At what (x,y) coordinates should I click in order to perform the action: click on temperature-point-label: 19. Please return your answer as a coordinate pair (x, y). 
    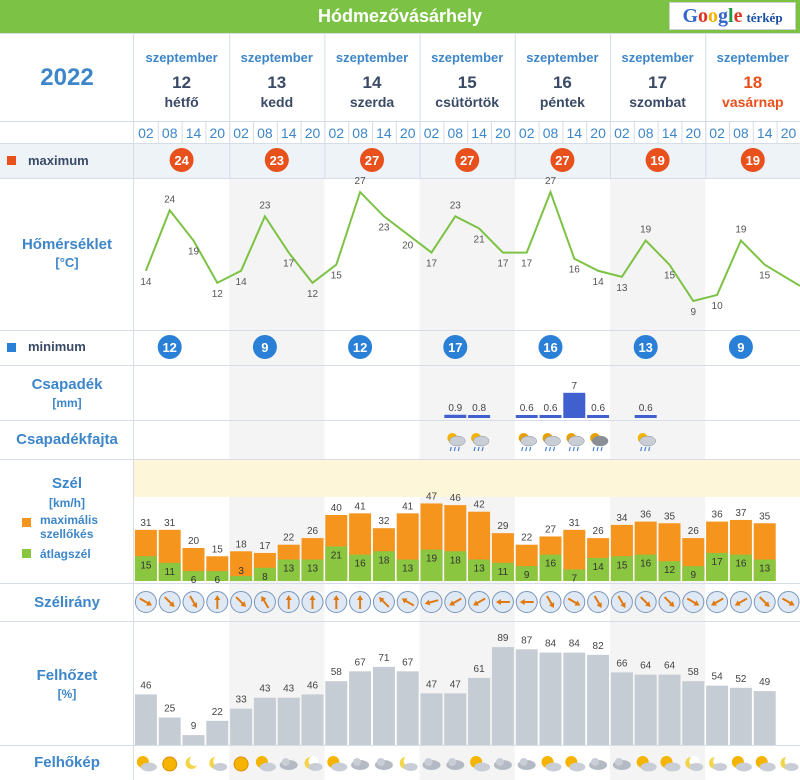
    Looking at the image, I should click on (646, 230).